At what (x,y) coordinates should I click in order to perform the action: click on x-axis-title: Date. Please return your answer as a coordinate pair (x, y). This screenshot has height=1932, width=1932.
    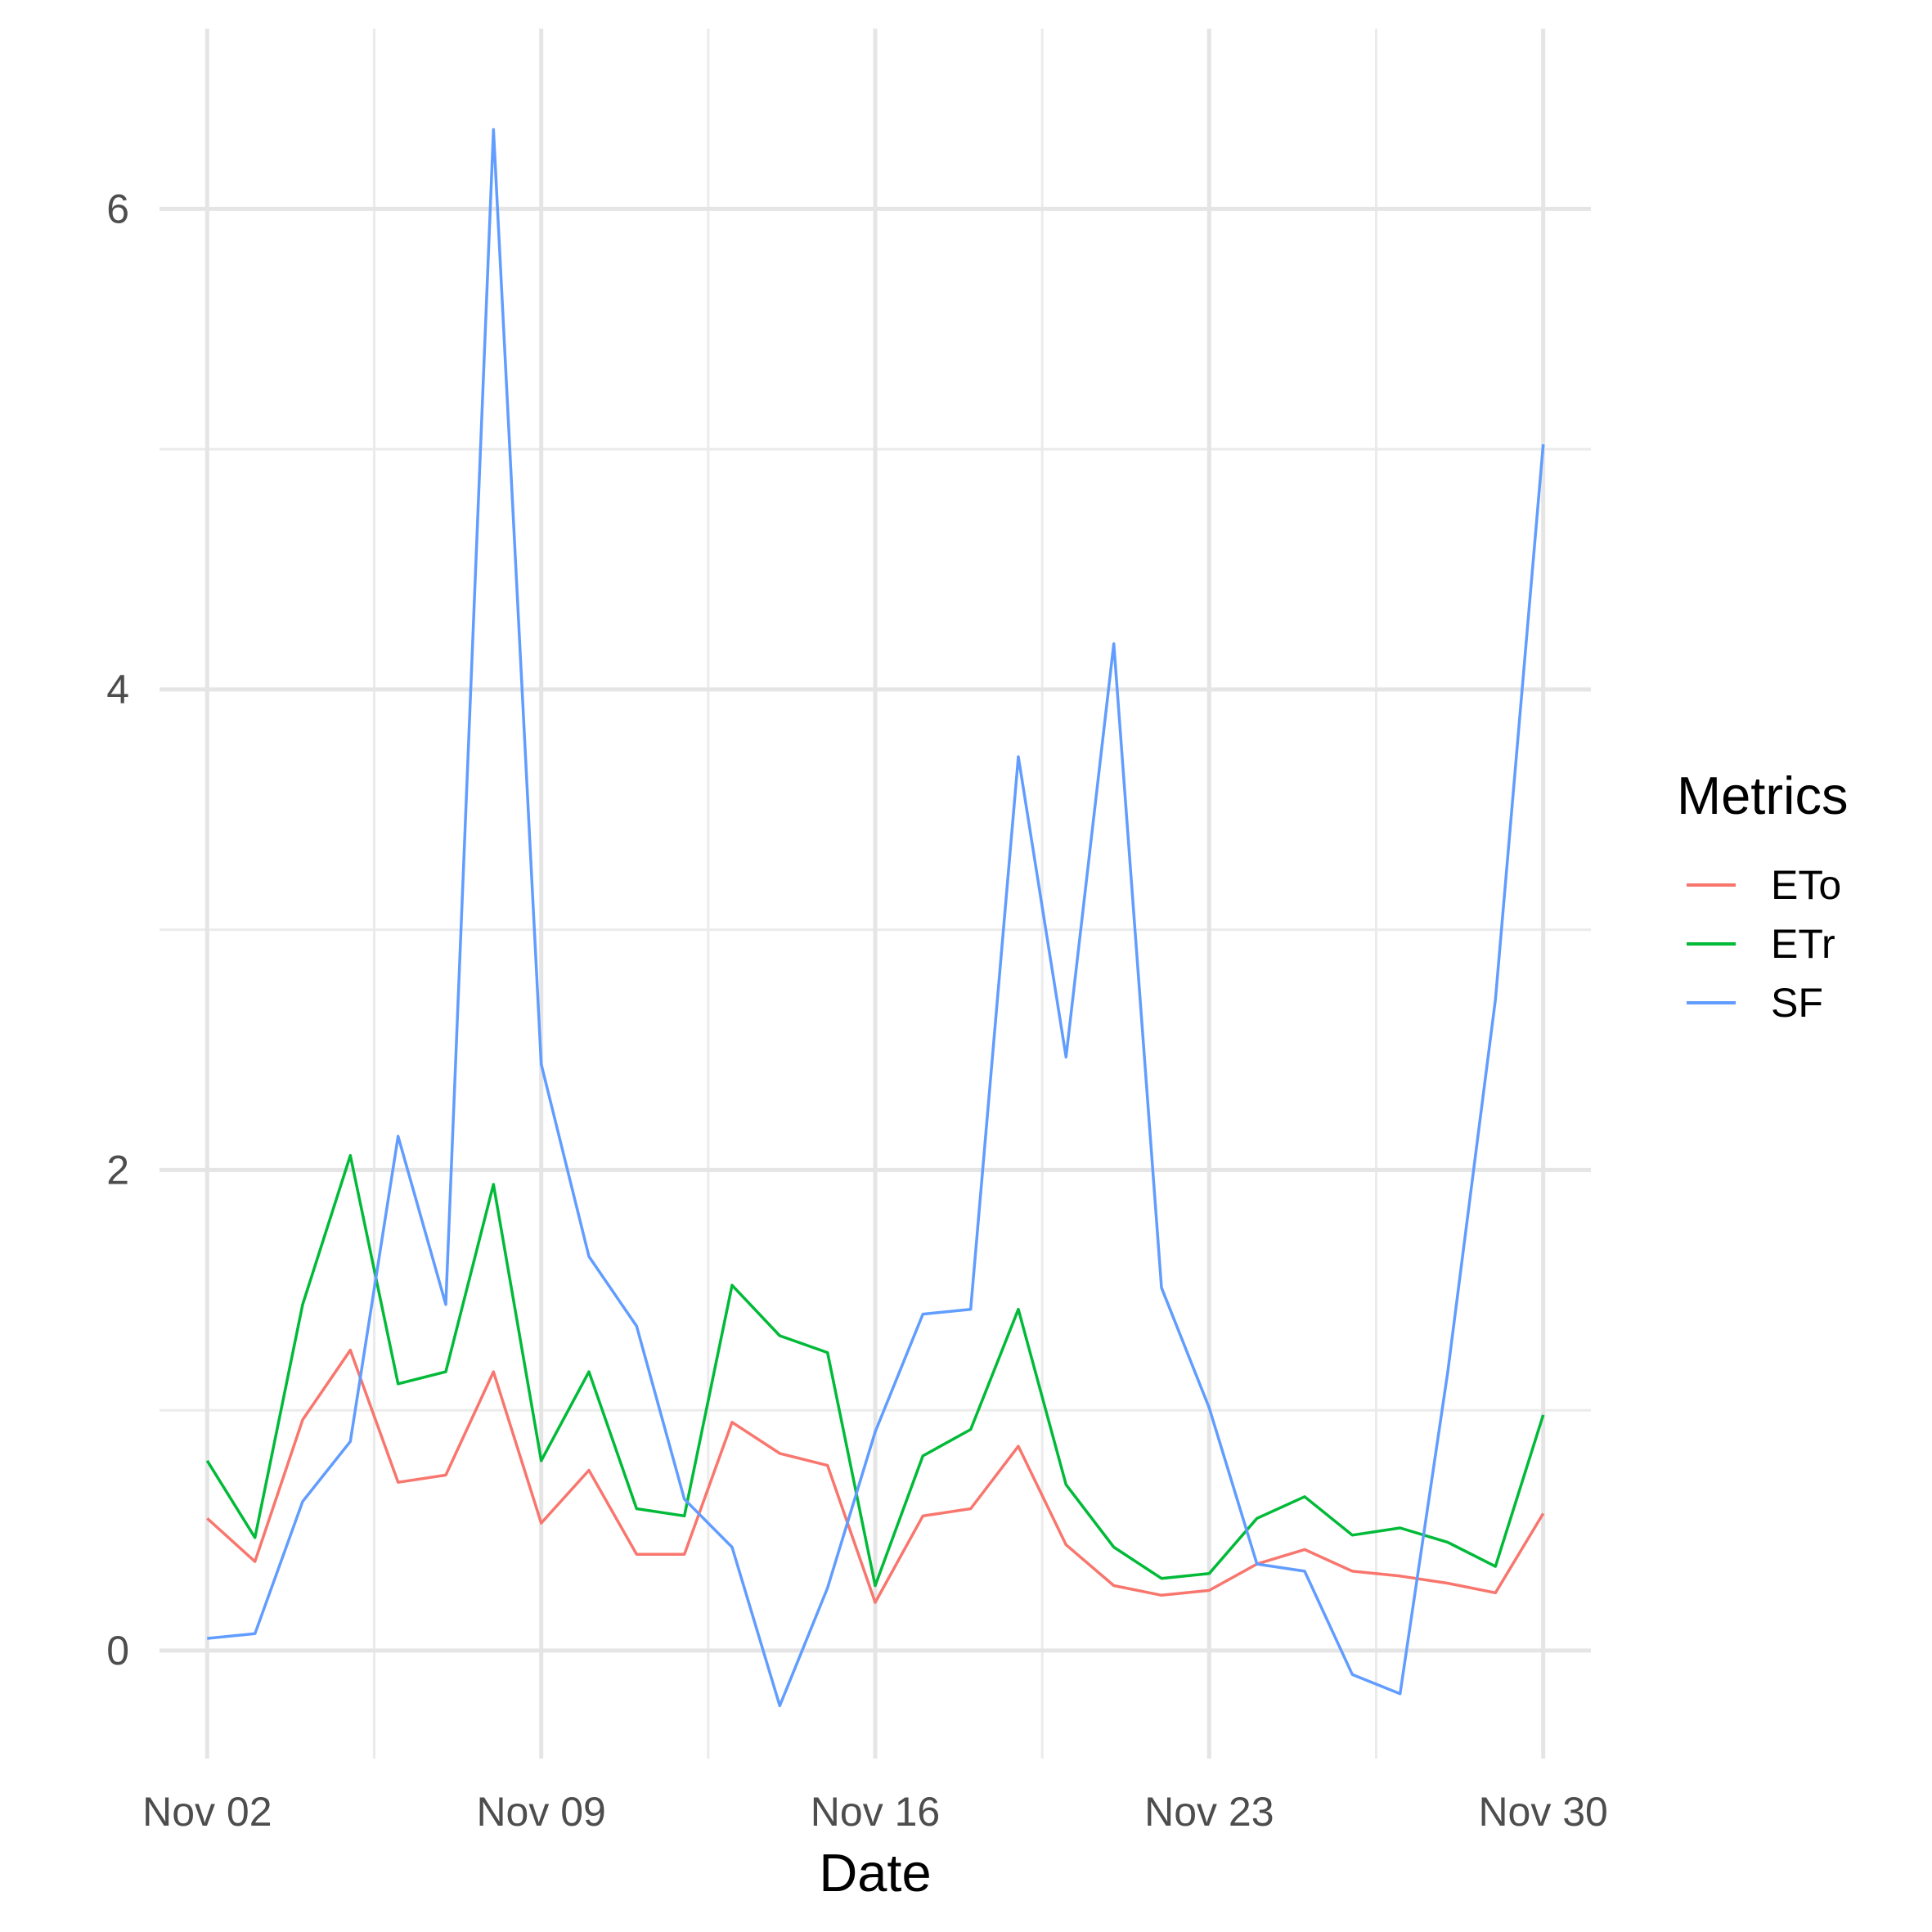
    Looking at the image, I should click on (875, 1873).